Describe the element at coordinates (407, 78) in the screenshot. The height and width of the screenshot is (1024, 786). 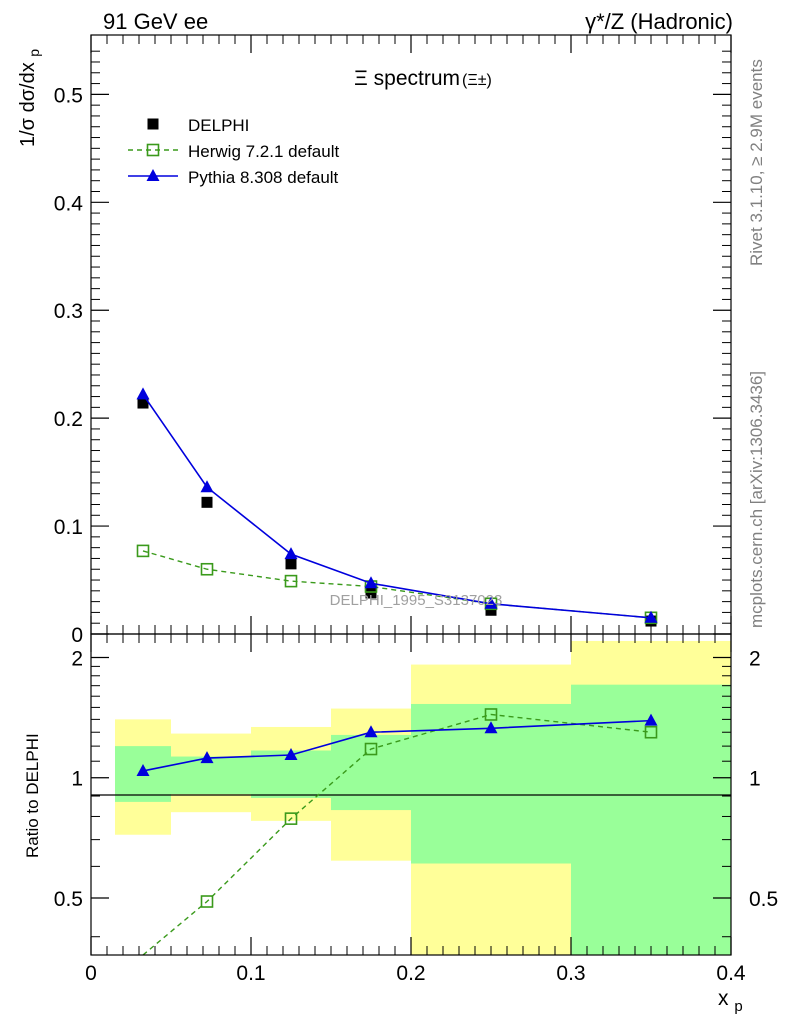
I see `main-title: Ξ spectrum` at that location.